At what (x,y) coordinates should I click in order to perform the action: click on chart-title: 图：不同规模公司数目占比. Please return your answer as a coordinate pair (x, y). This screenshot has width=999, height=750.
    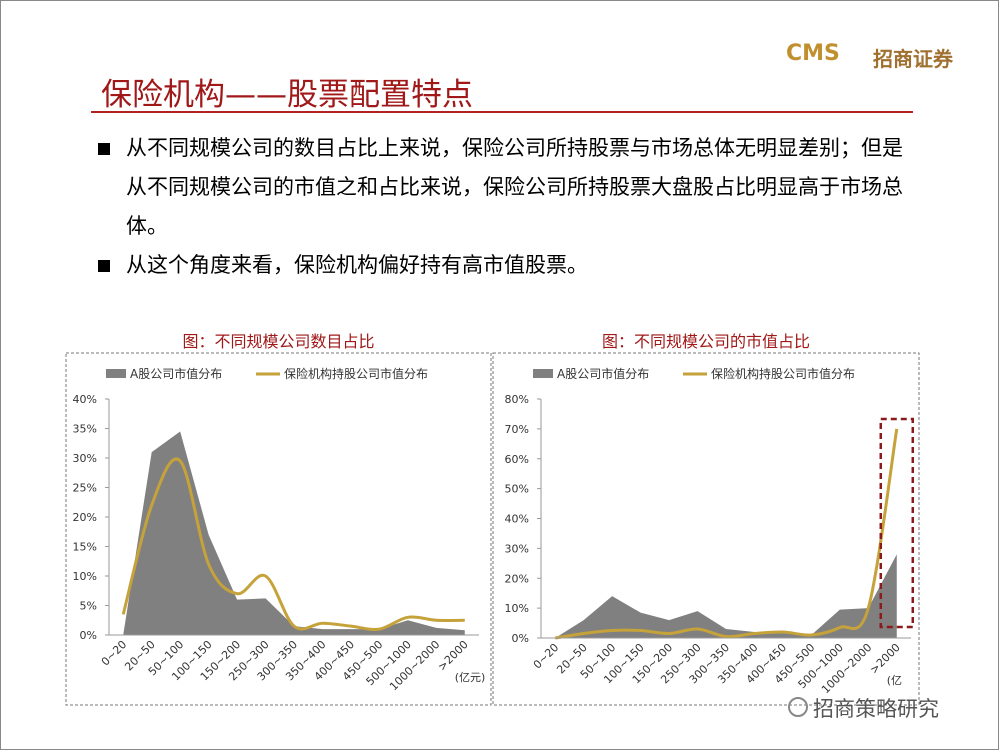
    Looking at the image, I should click on (278, 341).